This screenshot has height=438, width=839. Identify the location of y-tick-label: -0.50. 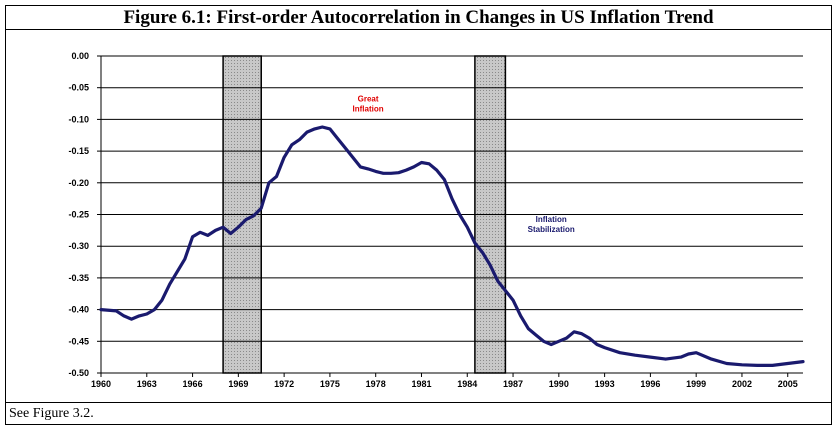
(78, 373).